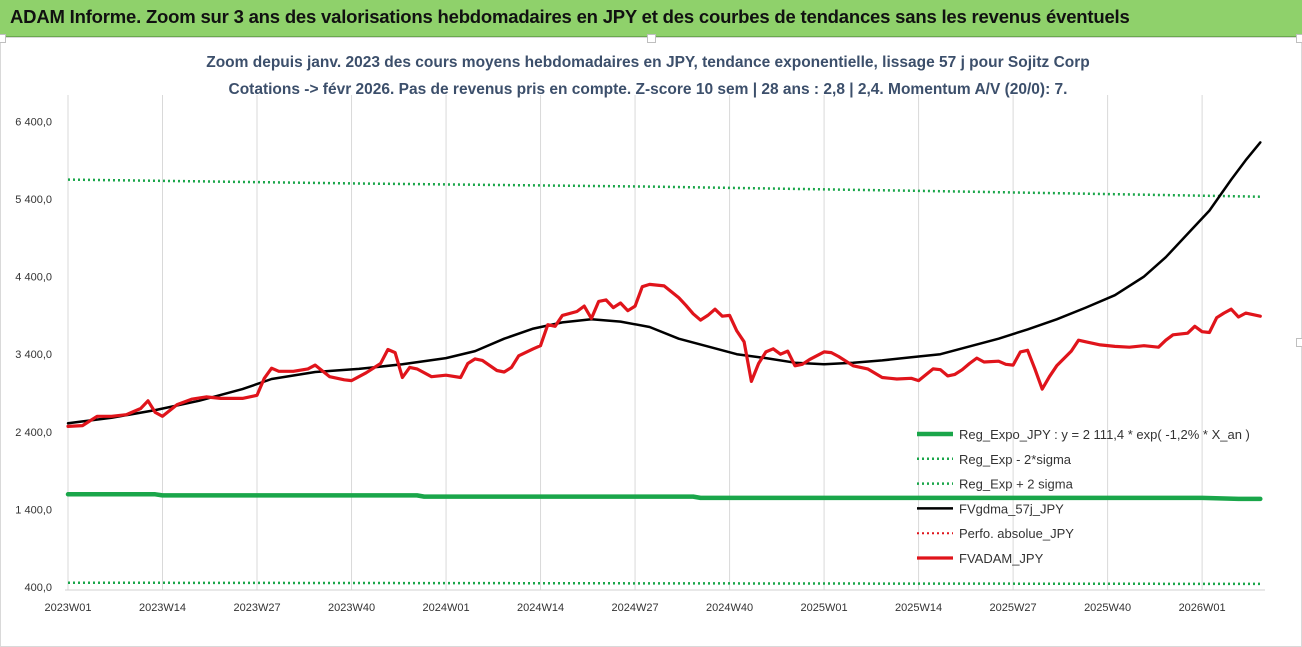 The width and height of the screenshot is (1302, 647). What do you see at coordinates (33, 278) in the screenshot?
I see `y-tick-label: 4 400,0` at bounding box center [33, 278].